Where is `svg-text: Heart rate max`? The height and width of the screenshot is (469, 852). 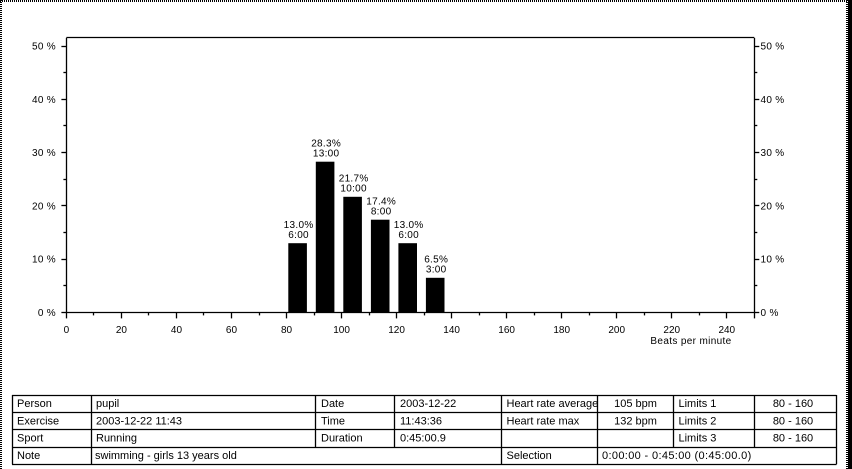
svg-text: Heart rate max is located at coordinates (543, 421).